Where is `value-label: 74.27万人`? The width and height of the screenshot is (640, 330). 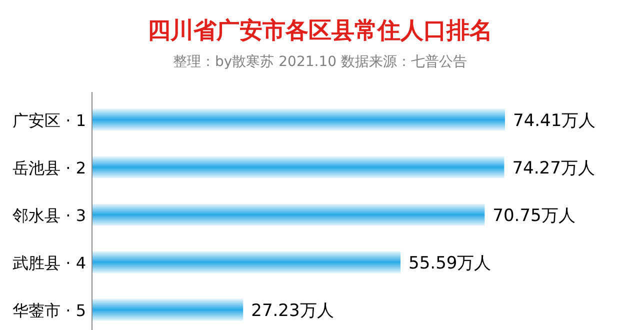 value-label: 74.27万人 is located at coordinates (553, 168).